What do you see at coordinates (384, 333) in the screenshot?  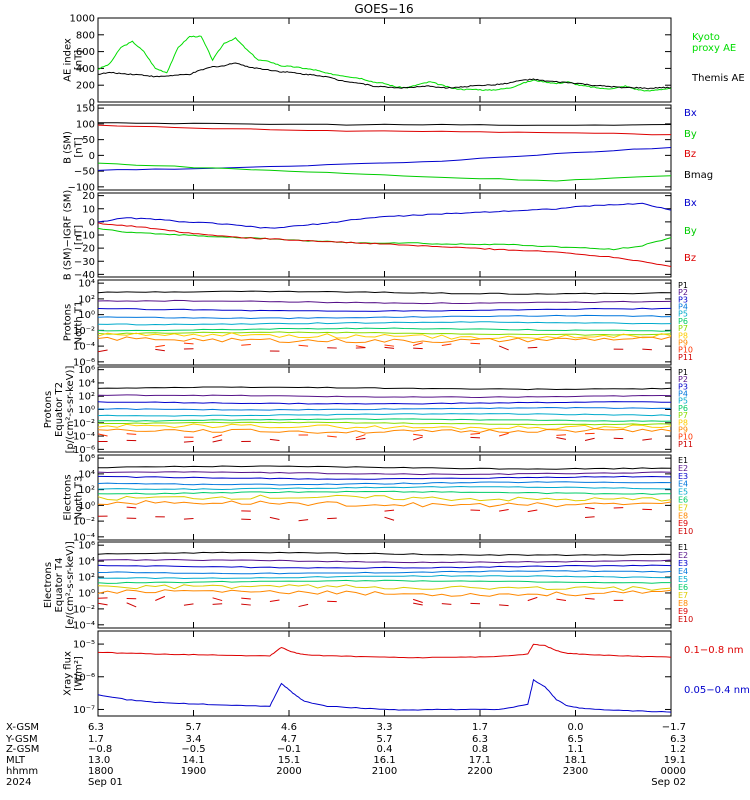 I see `series-line-P7` at bounding box center [384, 333].